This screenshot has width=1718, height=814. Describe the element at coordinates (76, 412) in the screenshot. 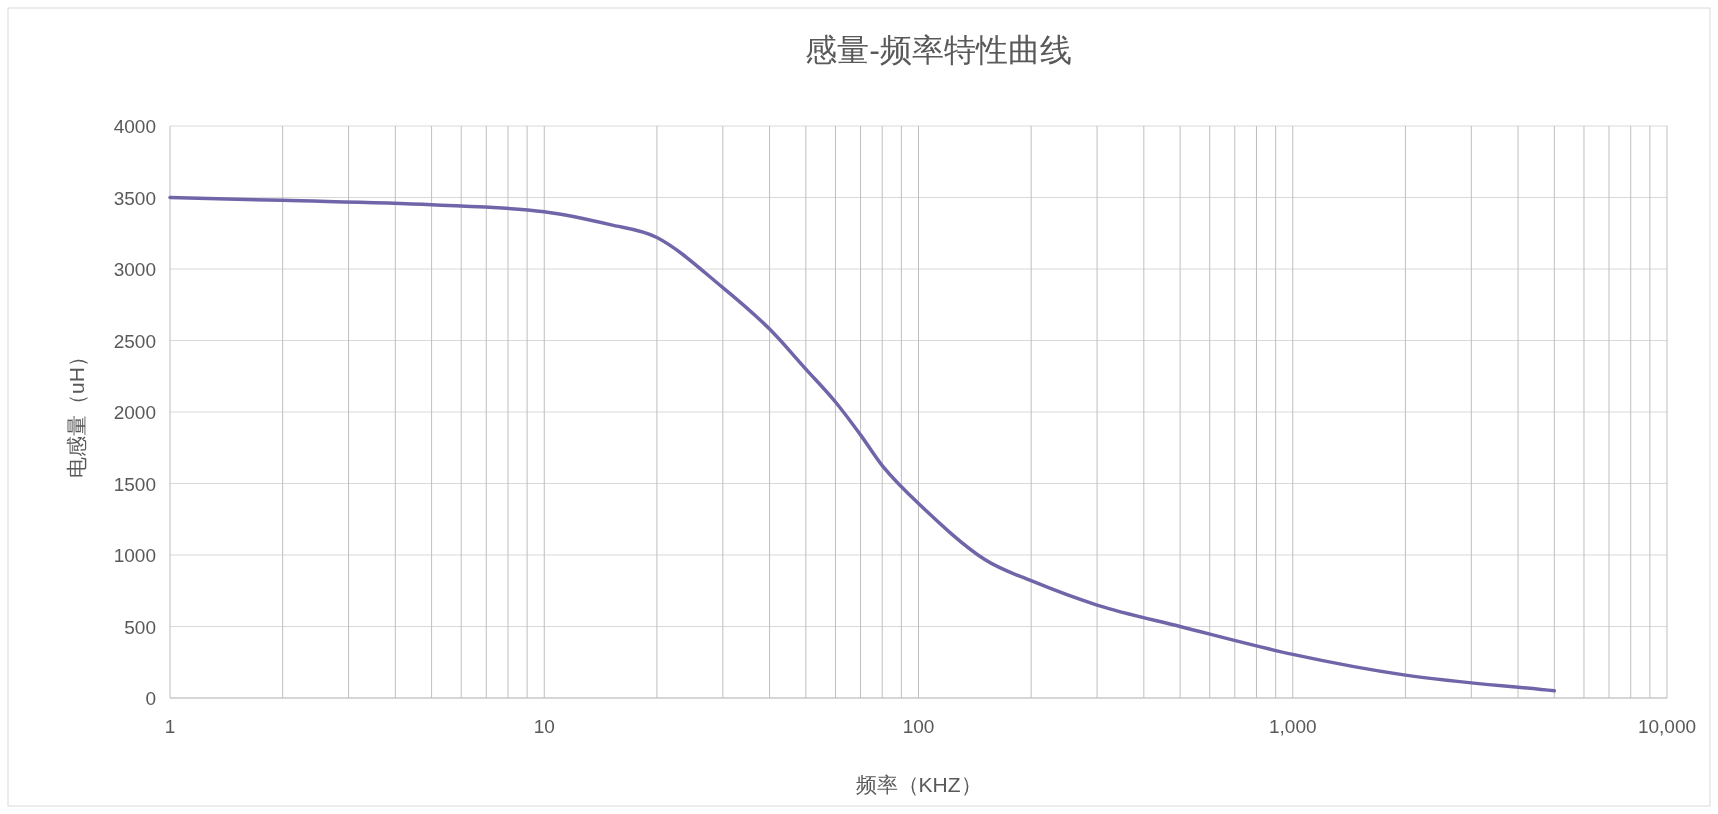

I see `y-axis-title: 电感量（uH）` at that location.